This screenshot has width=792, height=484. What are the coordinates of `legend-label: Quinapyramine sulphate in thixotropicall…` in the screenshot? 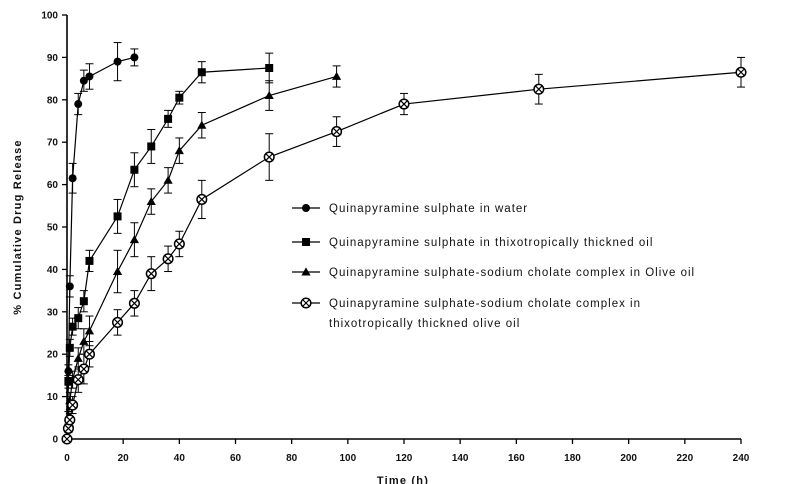 It's located at (491, 243).